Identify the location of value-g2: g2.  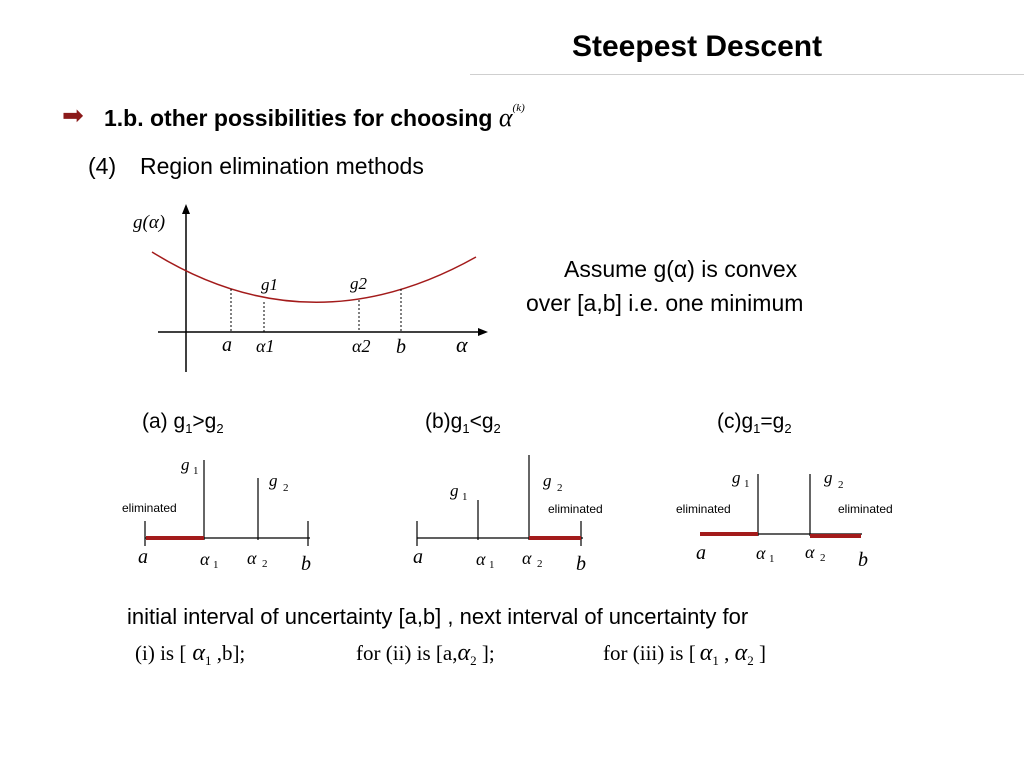
(359, 283).